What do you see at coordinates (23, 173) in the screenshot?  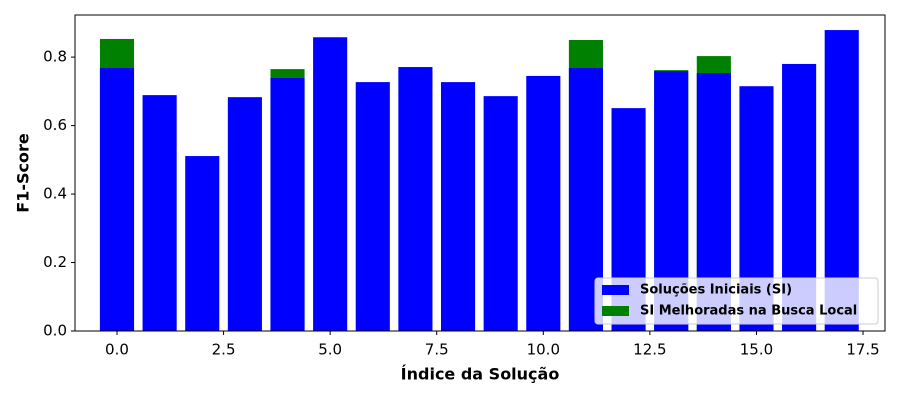 I see `y-axis-title: F1-Score` at bounding box center [23, 173].